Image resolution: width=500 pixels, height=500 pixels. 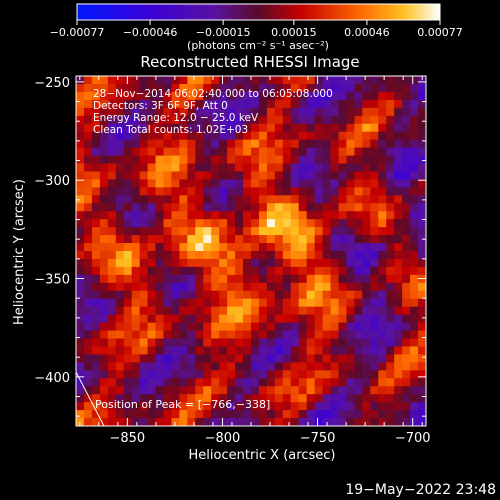 What do you see at coordinates (52, 280) in the screenshot?
I see `y-tick-label: −350` at bounding box center [52, 280].